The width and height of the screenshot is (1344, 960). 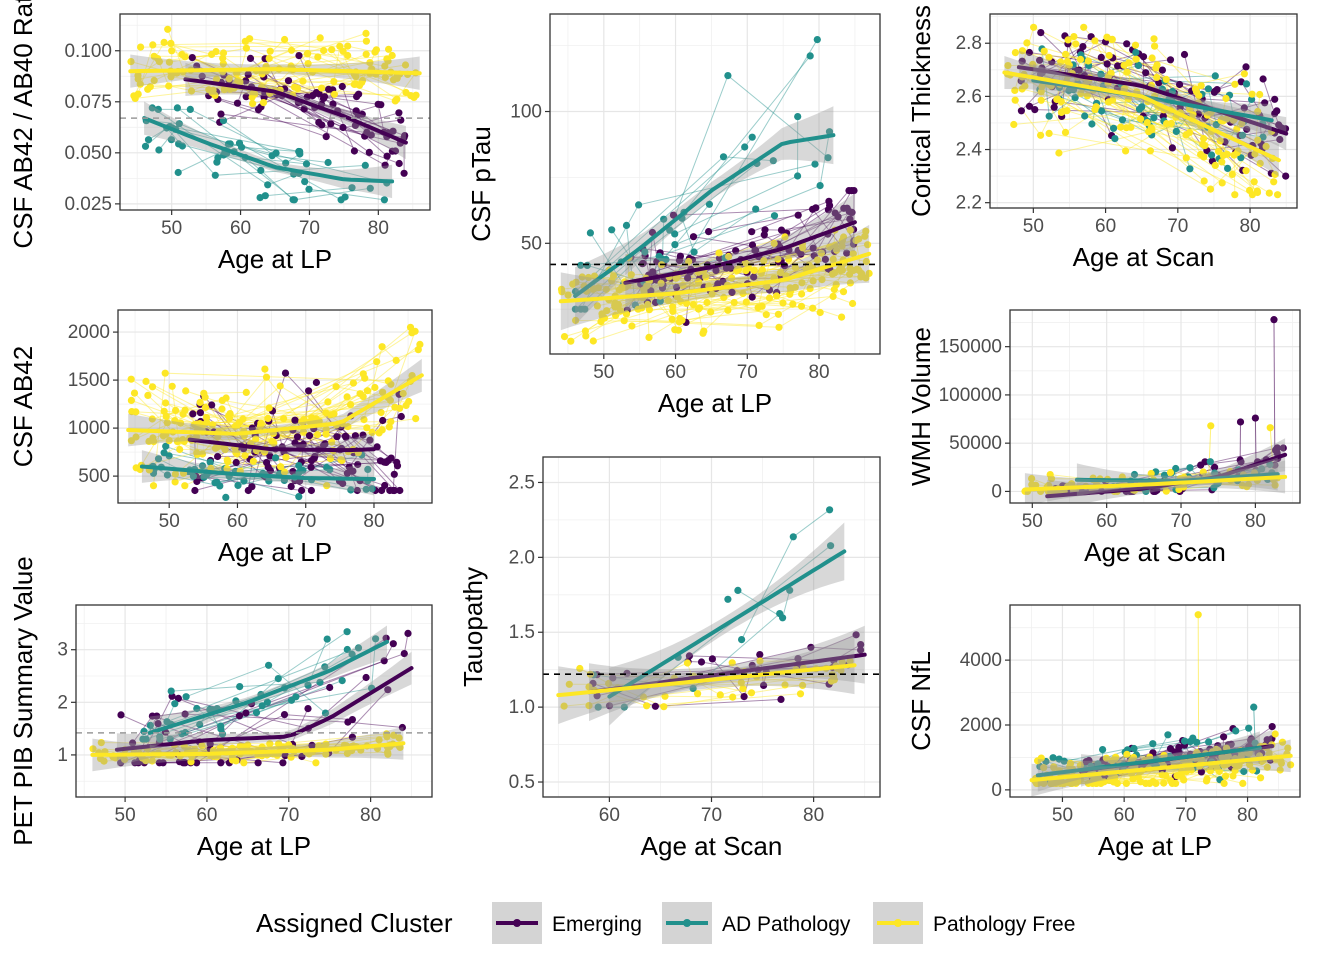 What do you see at coordinates (281, 444) in the screenshot?
I see `confidence-ribbon` at bounding box center [281, 444].